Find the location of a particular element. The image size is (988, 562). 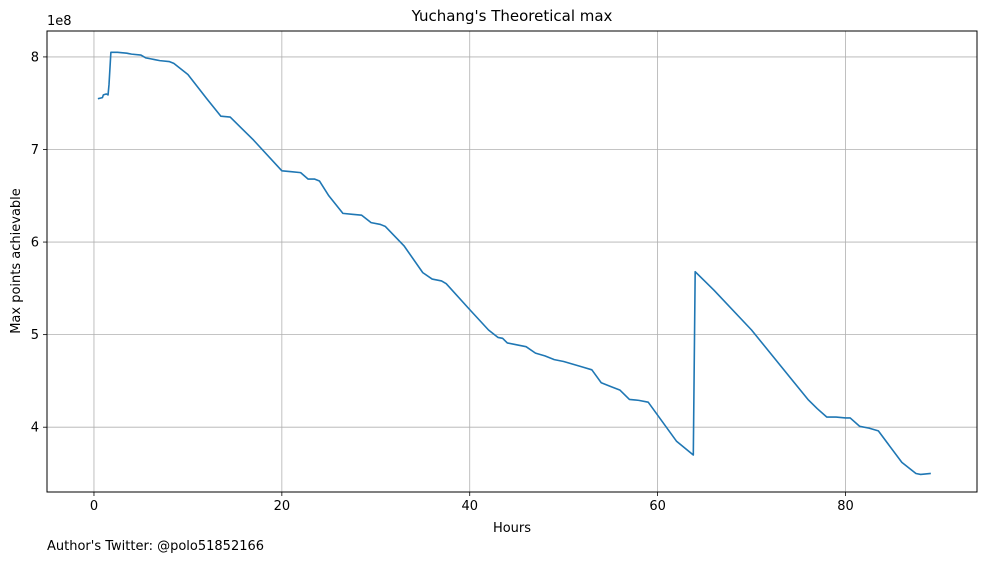

x-tick-label: 20 is located at coordinates (282, 506).